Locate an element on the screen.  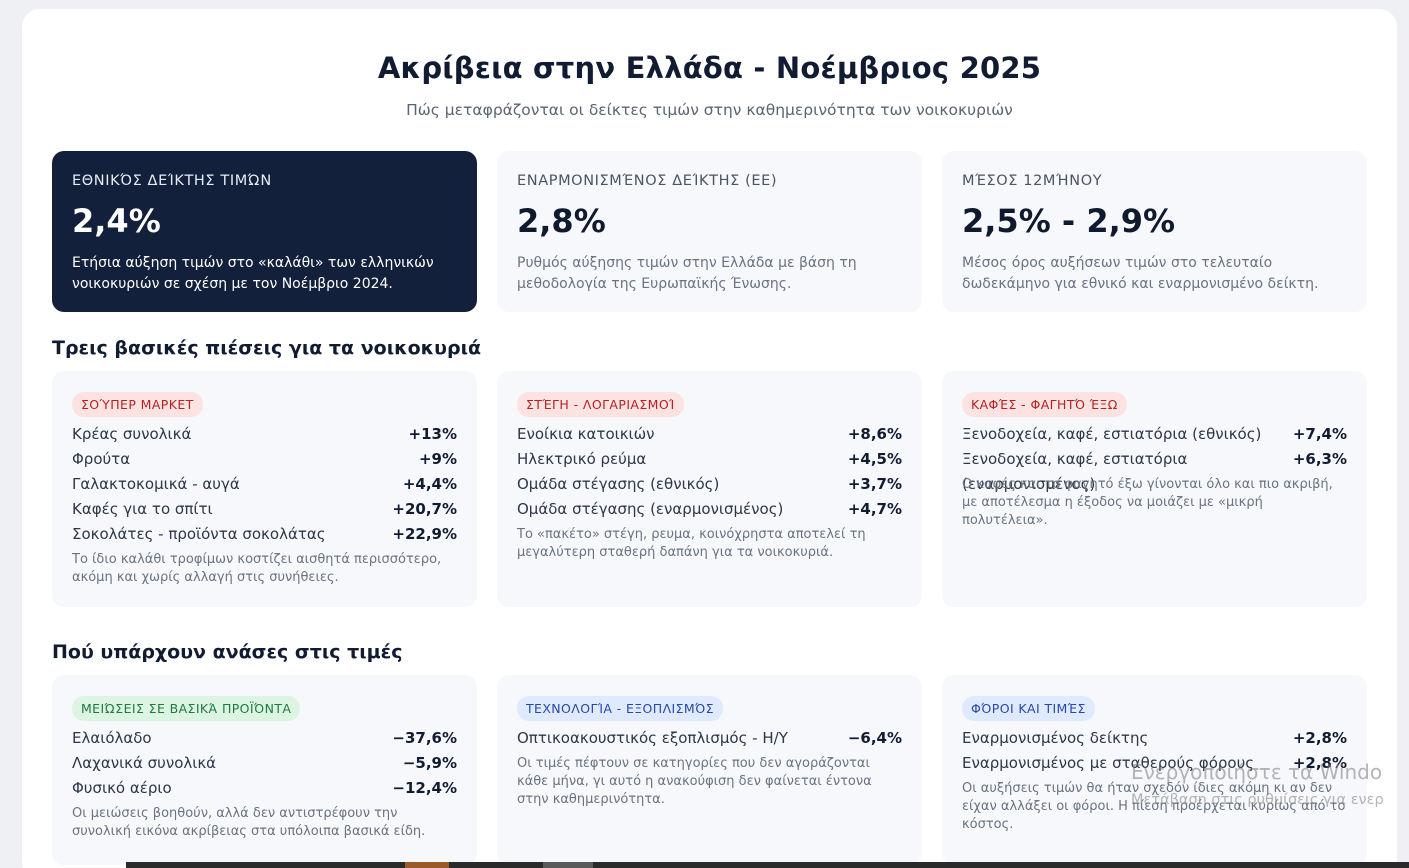
price-row: Ομάδα στέγασης (εθνικός) +3,7% is located at coordinates (709, 484).